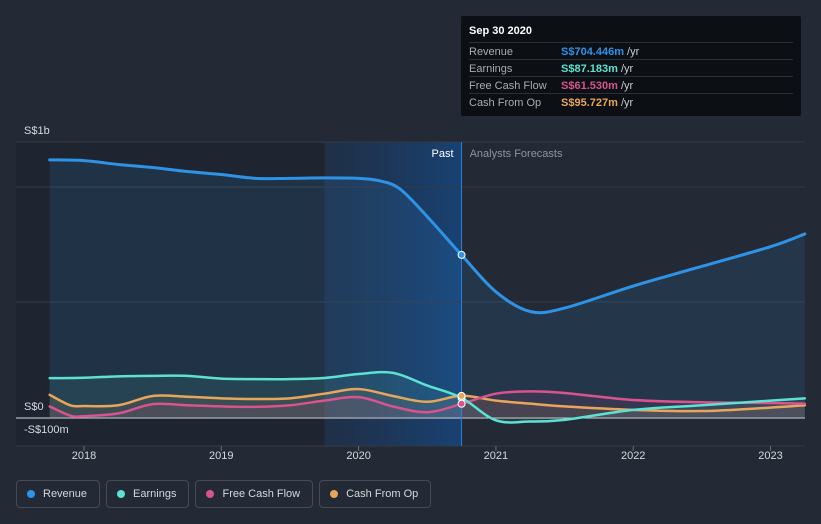 This screenshot has height=524, width=821. What do you see at coordinates (427, 454) in the screenshot?
I see `x-axis: 2018 2019 2020 2021 2022 2023` at bounding box center [427, 454].